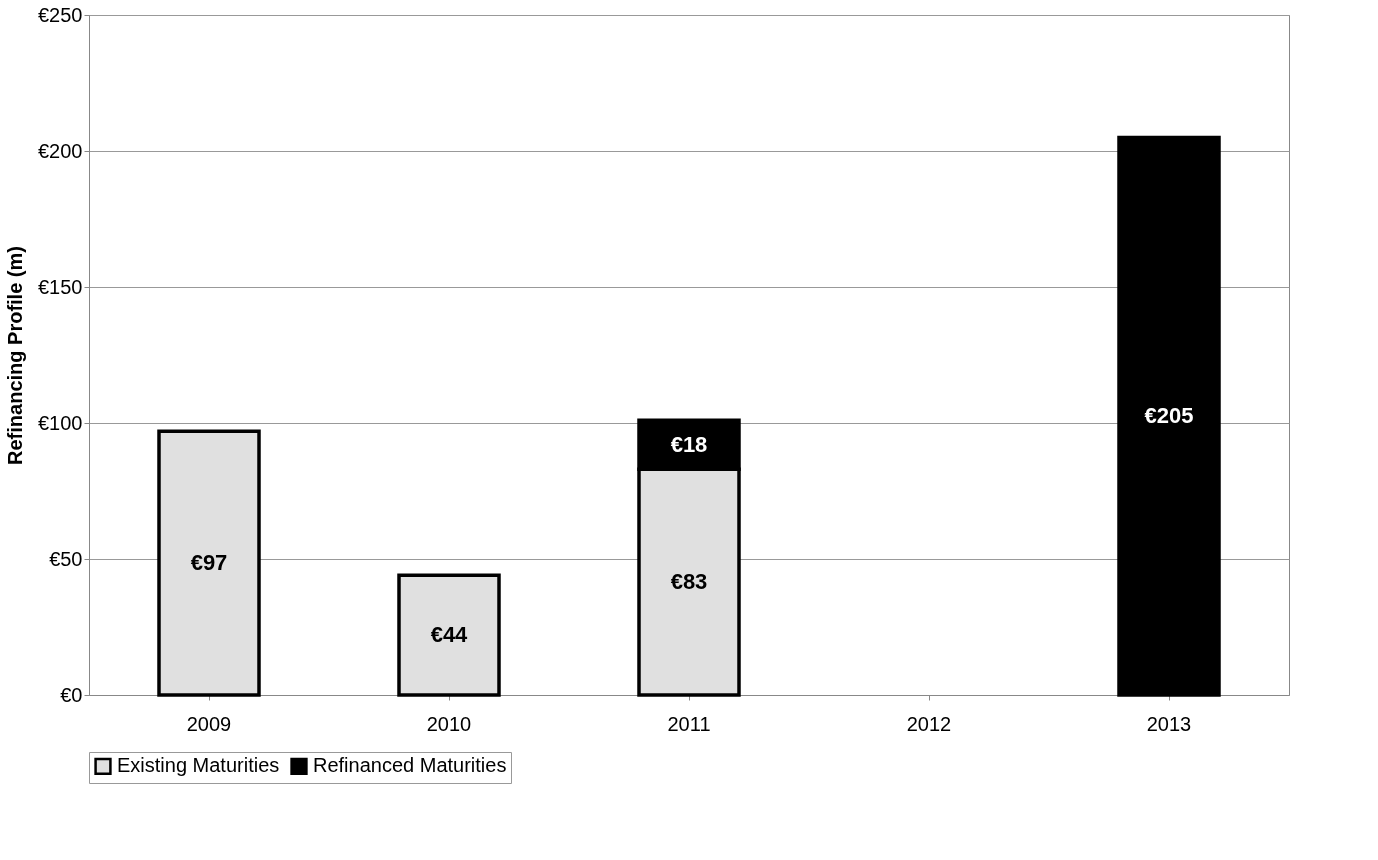  Describe the element at coordinates (198, 765) in the screenshot. I see `legend-label: Existing Maturities` at that location.